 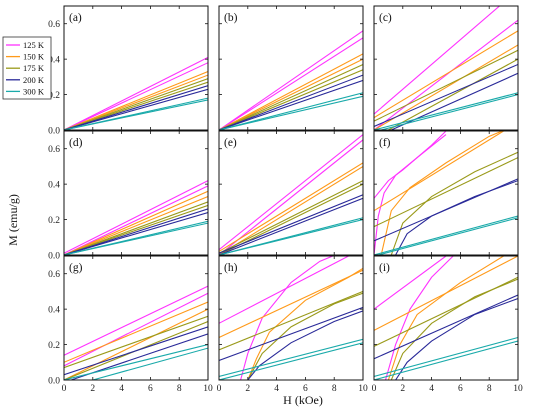 I want to click on panel-d: 0.0 0.2 0.4 0.6 (d), so click(x=128, y=196).